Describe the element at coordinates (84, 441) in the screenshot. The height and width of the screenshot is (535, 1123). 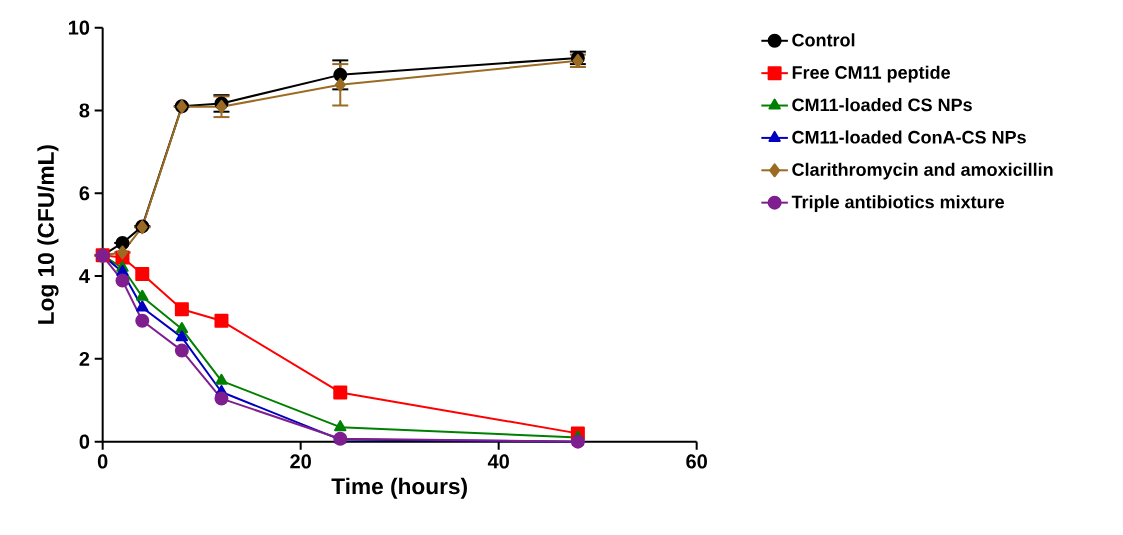
I see `y-tick-label: 0` at that location.